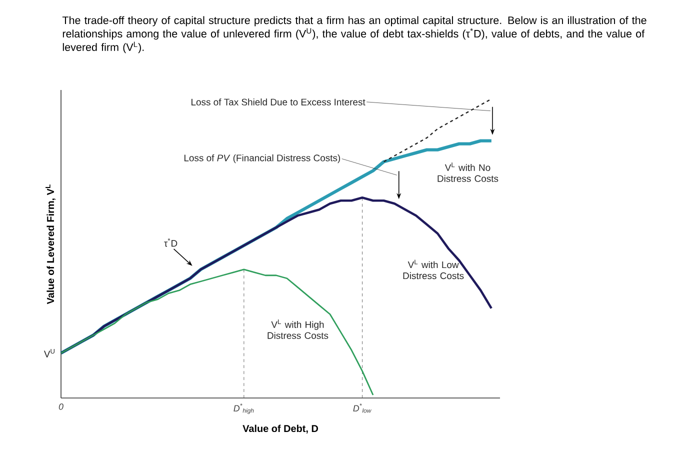 This screenshot has height=453, width=700. I want to click on annotation: Loss of PV (Financial Distress Costs), so click(262, 159).